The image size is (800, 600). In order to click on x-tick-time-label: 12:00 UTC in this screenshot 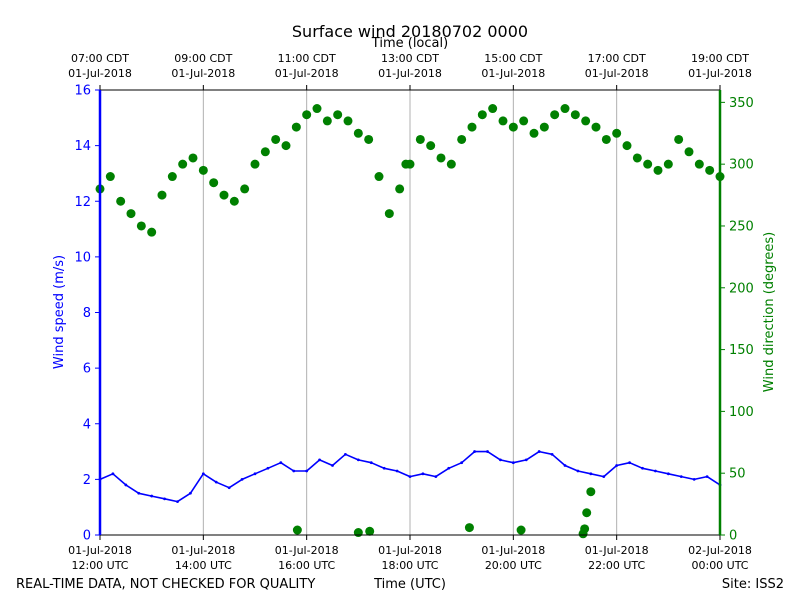, I will do `click(99, 565)`.